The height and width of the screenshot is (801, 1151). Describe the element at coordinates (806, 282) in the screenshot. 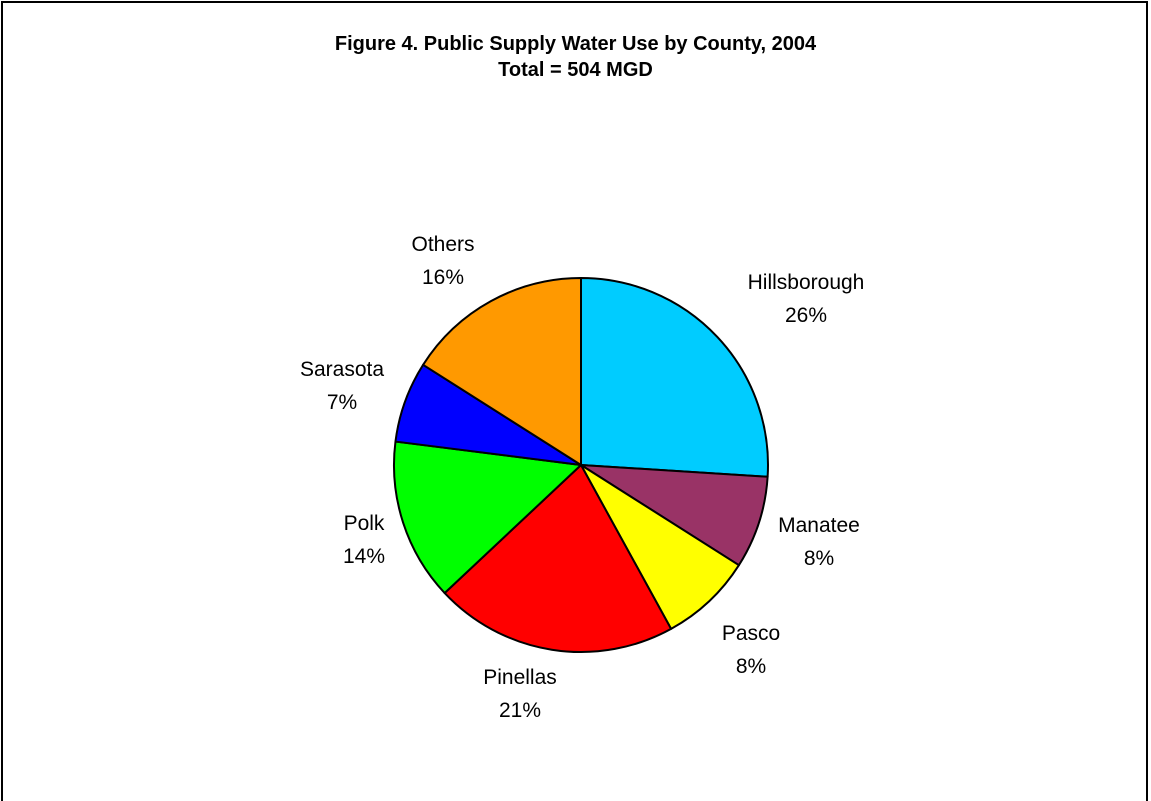

I see `slice-label-hillsborough: Hillsborough` at that location.